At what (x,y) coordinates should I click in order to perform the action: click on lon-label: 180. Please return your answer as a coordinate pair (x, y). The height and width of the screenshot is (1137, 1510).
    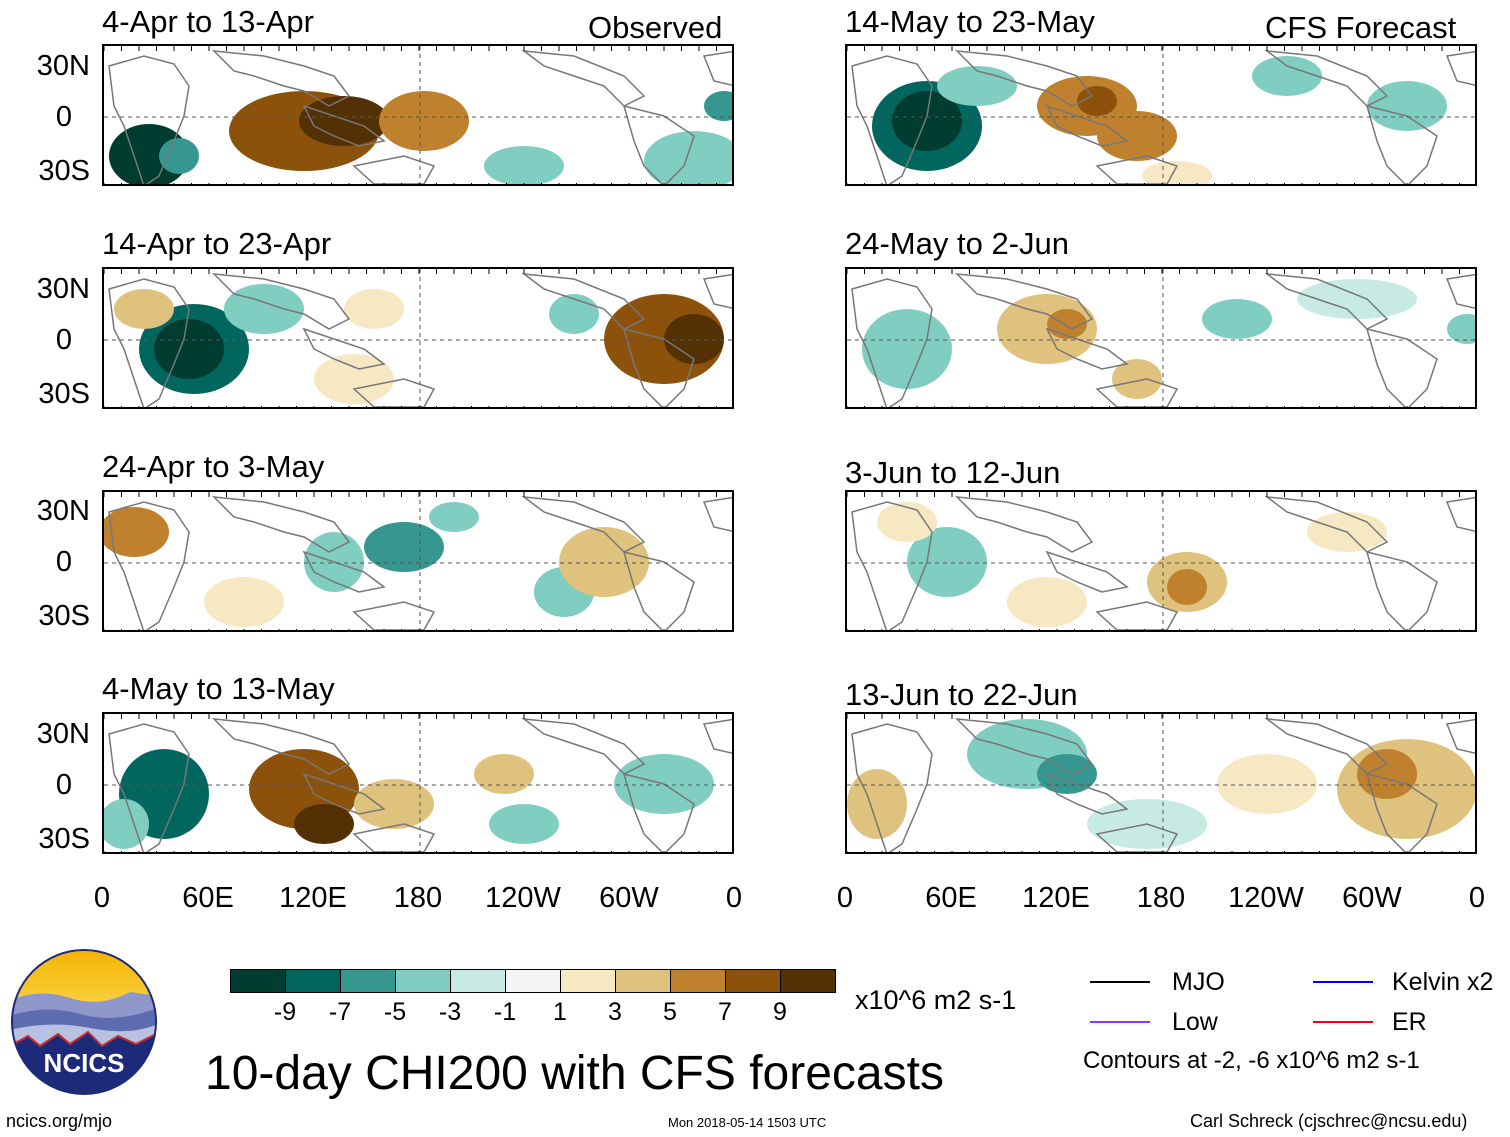
    Looking at the image, I should click on (418, 898).